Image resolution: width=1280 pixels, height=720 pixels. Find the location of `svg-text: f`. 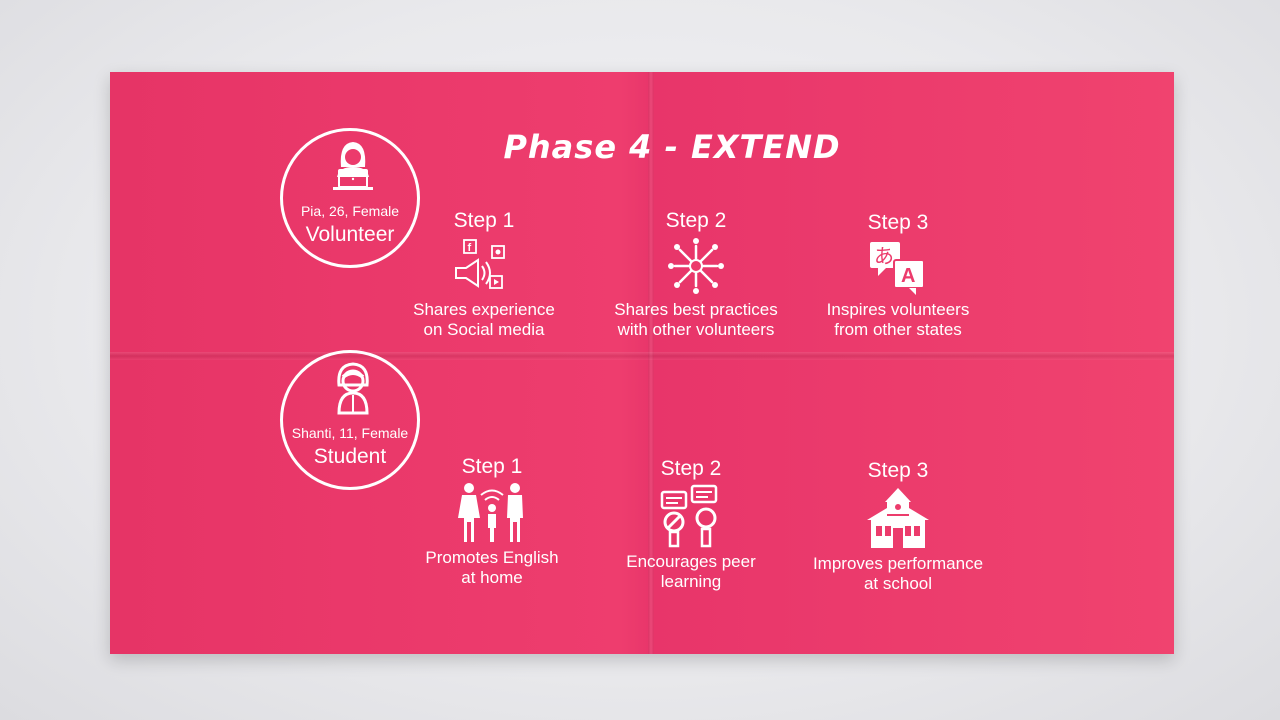

svg-text: f is located at coordinates (470, 248).